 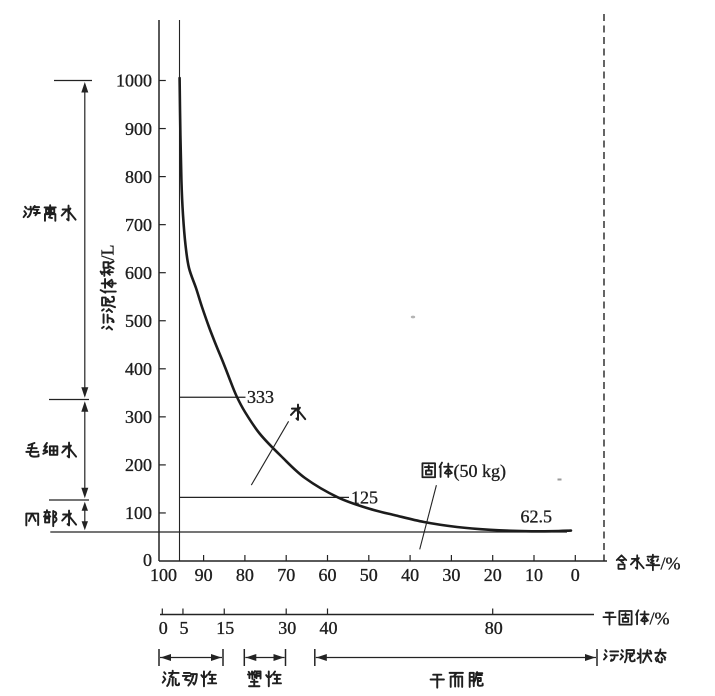 I want to click on svg-text: 700, so click(x=138, y=225).